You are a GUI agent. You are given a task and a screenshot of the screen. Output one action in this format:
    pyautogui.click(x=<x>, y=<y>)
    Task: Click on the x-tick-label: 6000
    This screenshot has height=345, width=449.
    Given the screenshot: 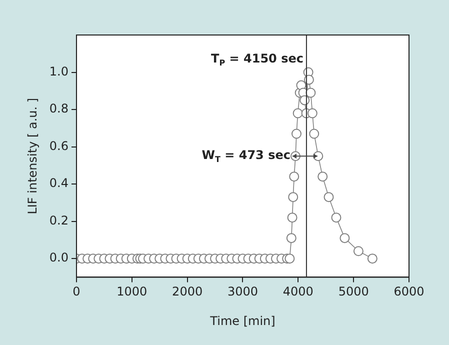 What is the action you would take?
    pyautogui.click(x=409, y=291)
    